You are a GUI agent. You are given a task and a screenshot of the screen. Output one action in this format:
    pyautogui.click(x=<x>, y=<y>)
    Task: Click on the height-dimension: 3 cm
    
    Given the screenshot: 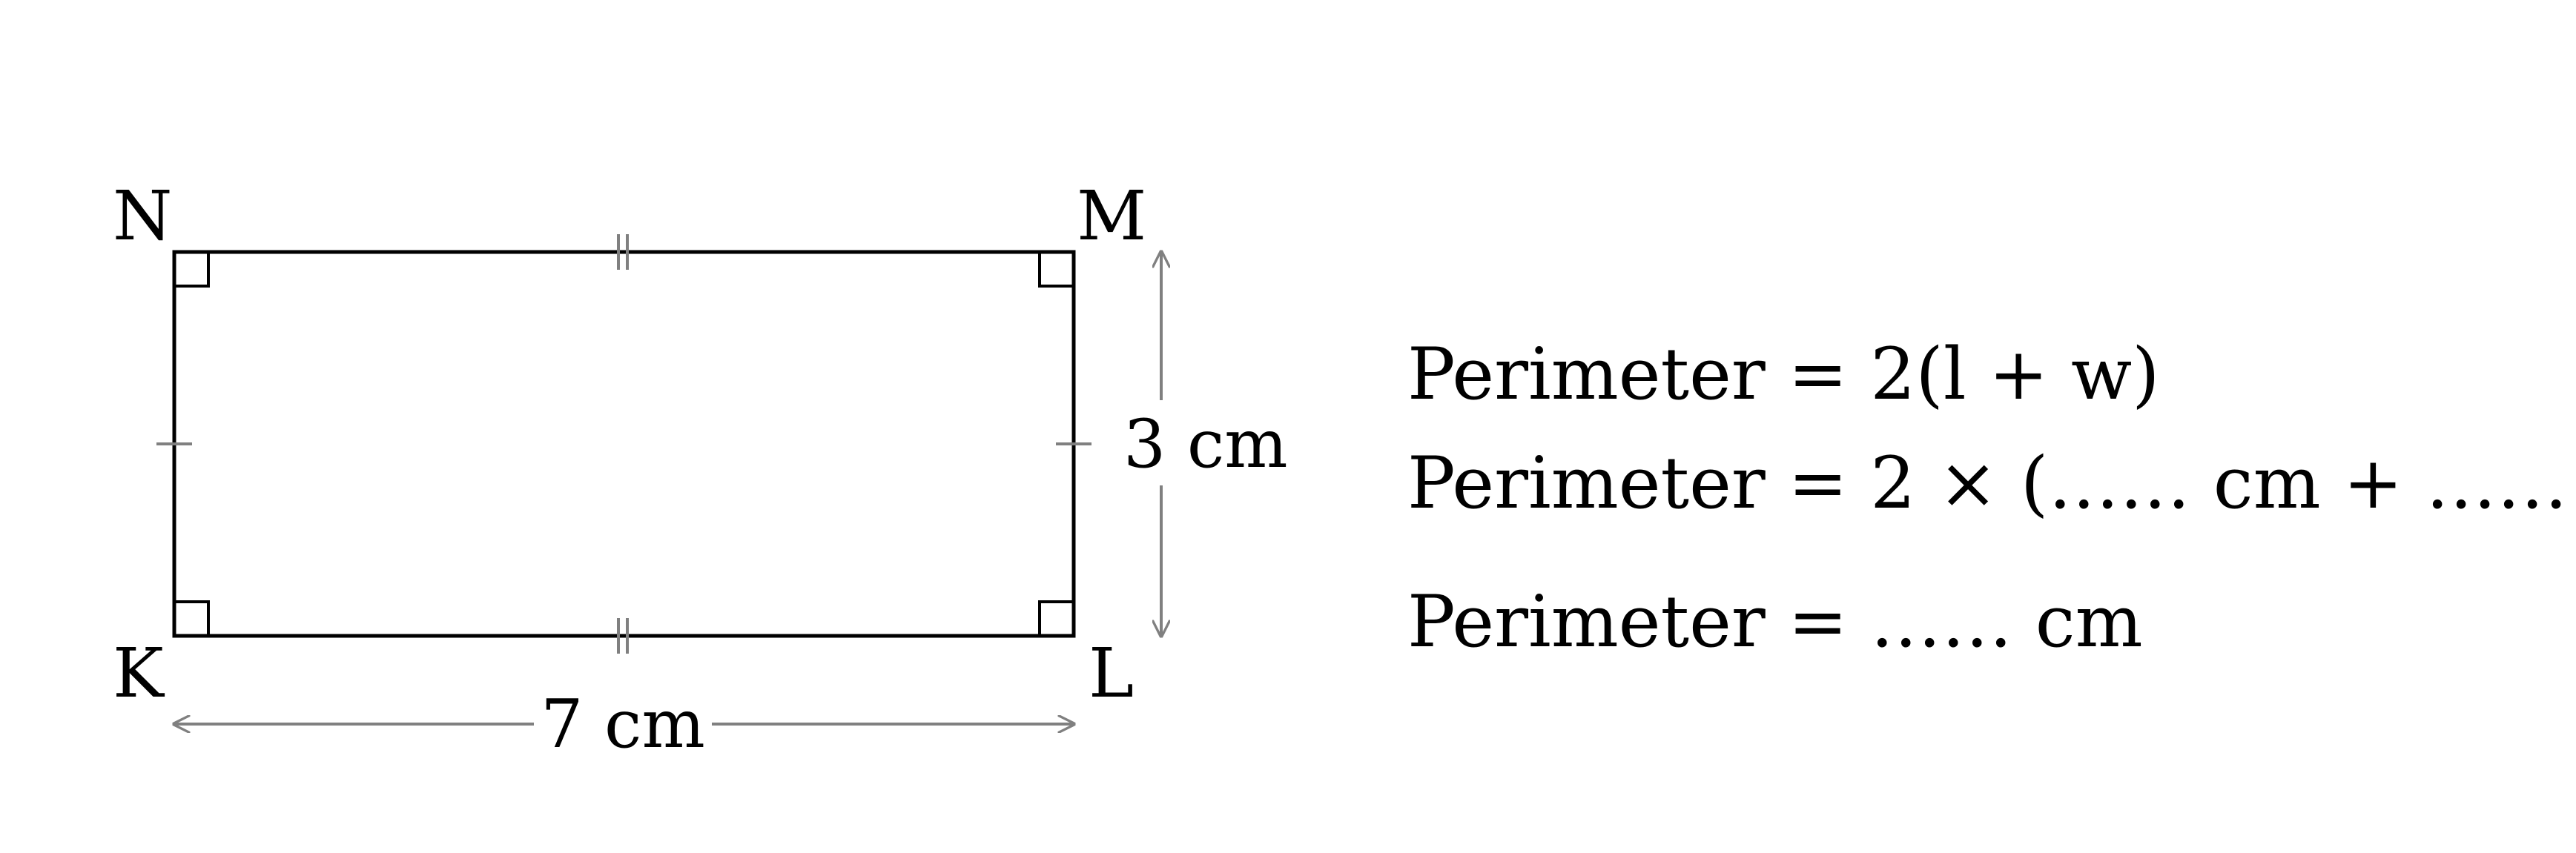 What is the action you would take?
    pyautogui.click(x=1205, y=444)
    